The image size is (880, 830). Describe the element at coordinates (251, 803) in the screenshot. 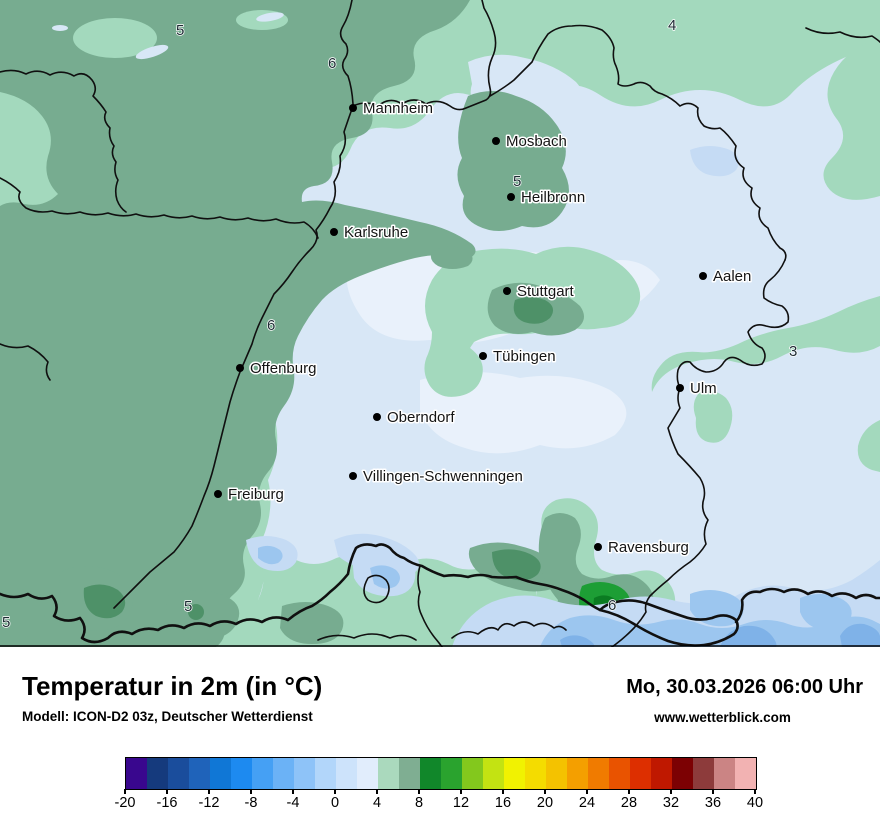

I see `colorbar-tick-label: -8` at that location.